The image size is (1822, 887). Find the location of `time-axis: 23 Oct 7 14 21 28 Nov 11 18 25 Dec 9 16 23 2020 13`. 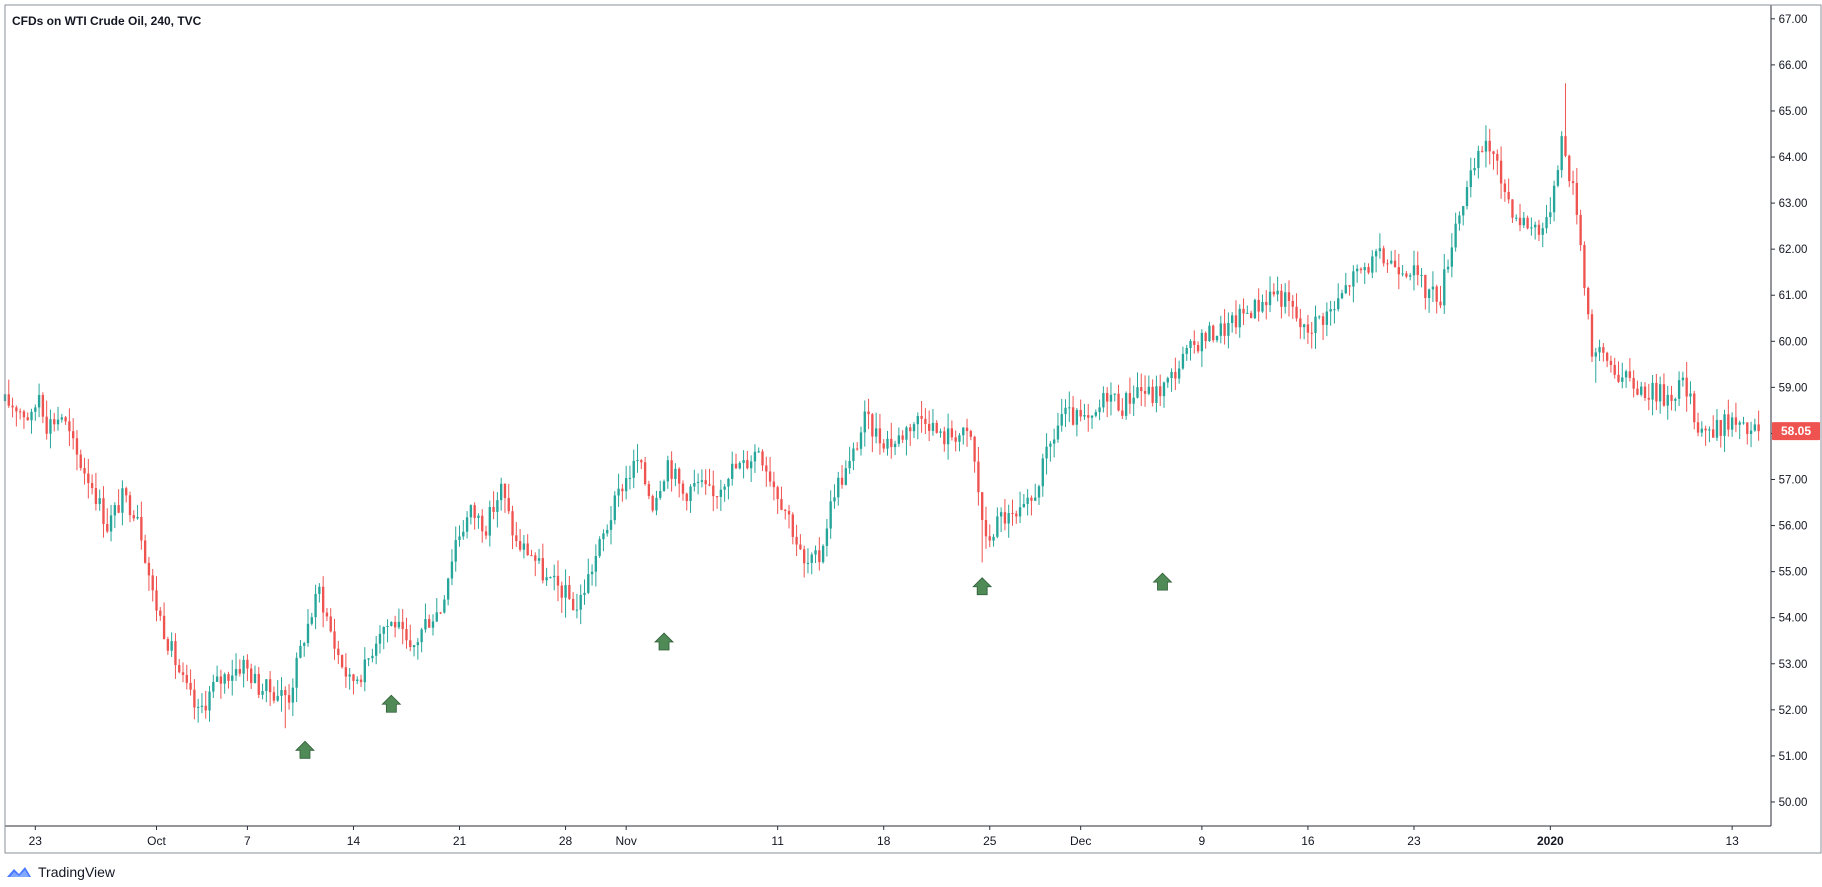

time-axis: 23 Oct 7 14 21 28 Nov 11 18 25 Dec 9 16 23 2020 13 is located at coordinates (884, 837).